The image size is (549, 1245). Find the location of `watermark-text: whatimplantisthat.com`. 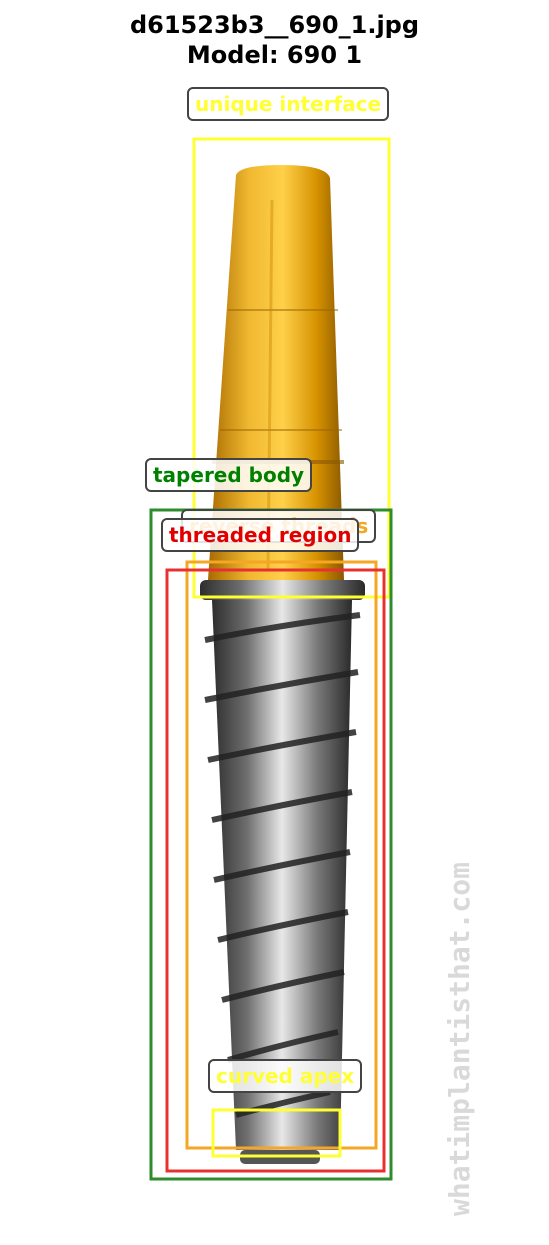

watermark-text: whatimplantisthat.com is located at coordinates (461, 1039).